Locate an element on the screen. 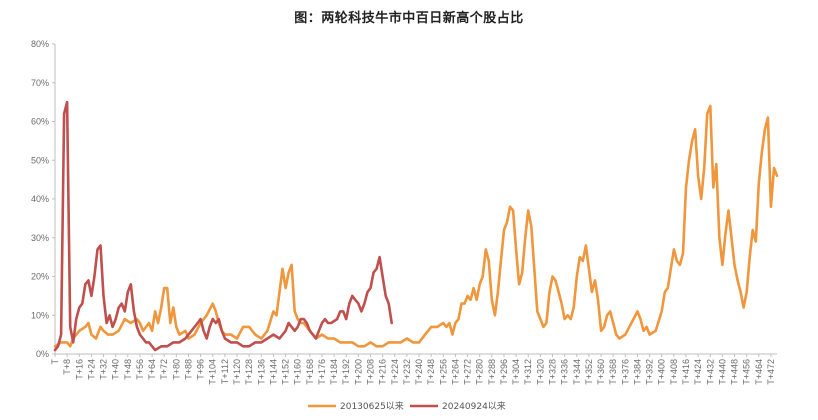  y-tick-label: 0% is located at coordinates (42, 354).